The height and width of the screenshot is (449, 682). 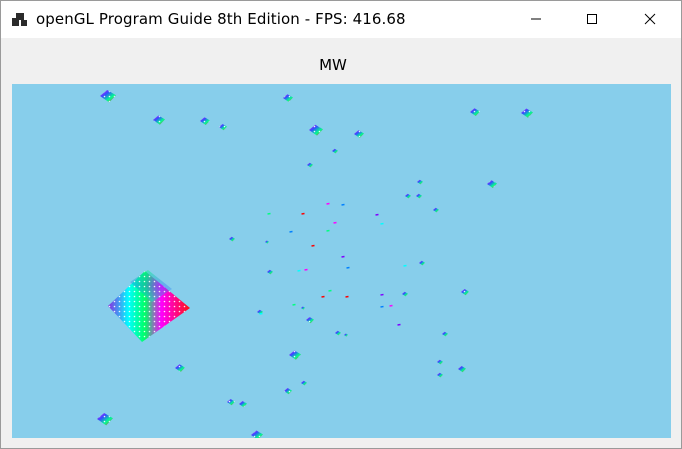 I want to click on minimize-icon, so click(x=536, y=19).